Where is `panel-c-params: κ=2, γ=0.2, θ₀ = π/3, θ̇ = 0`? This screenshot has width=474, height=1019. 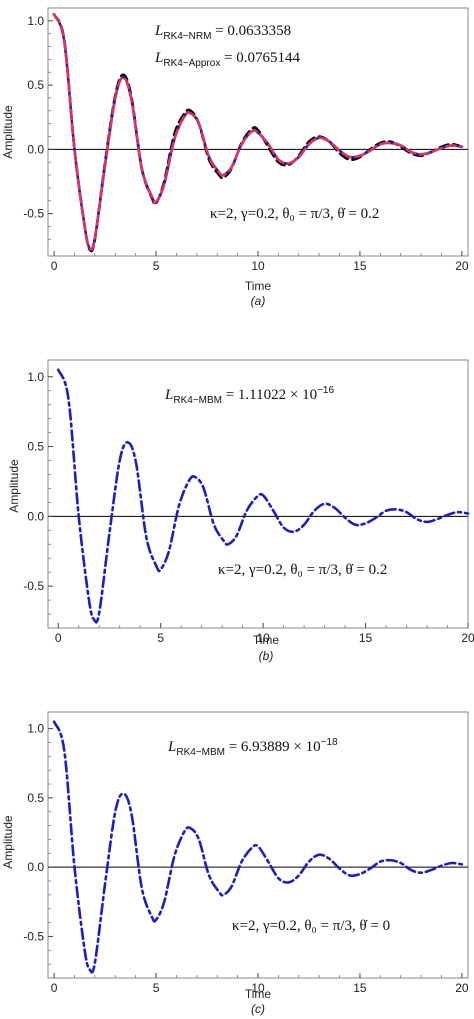 panel-c-params: κ=2, γ=0.2, θ₀ = π/3, θ̇ = 0 is located at coordinates (311, 926).